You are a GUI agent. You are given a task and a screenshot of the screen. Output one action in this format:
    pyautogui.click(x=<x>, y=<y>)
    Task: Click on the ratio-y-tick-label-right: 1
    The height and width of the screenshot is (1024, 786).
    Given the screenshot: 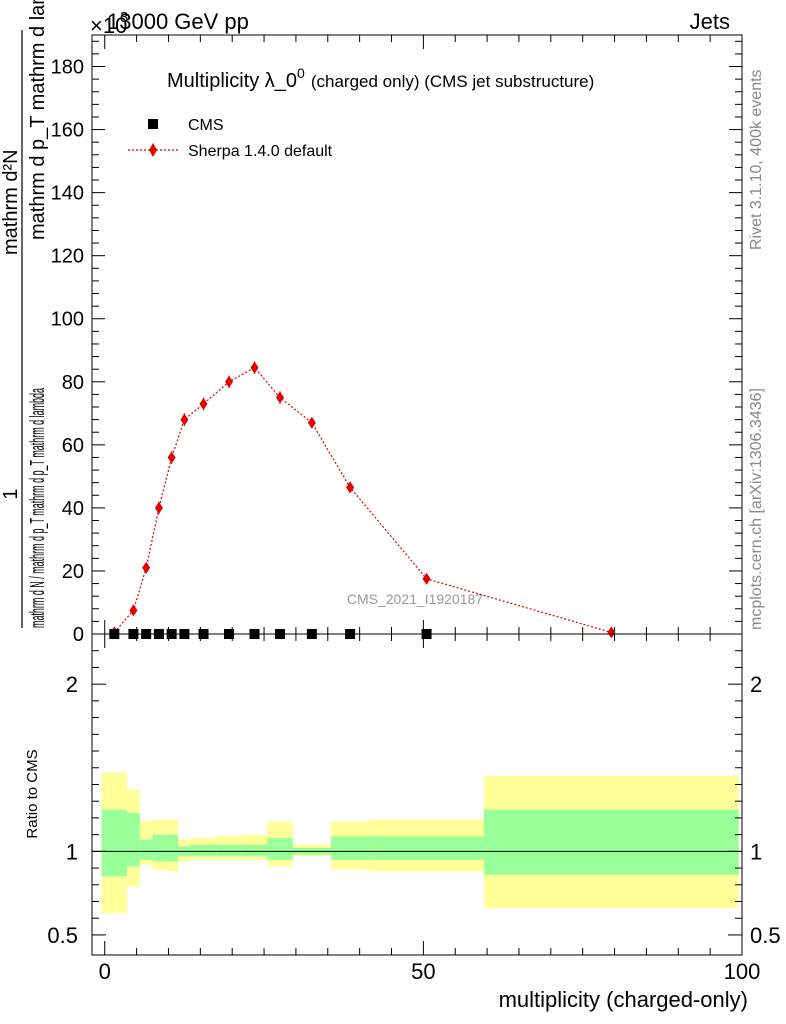 What is the action you would take?
    pyautogui.click(x=756, y=851)
    